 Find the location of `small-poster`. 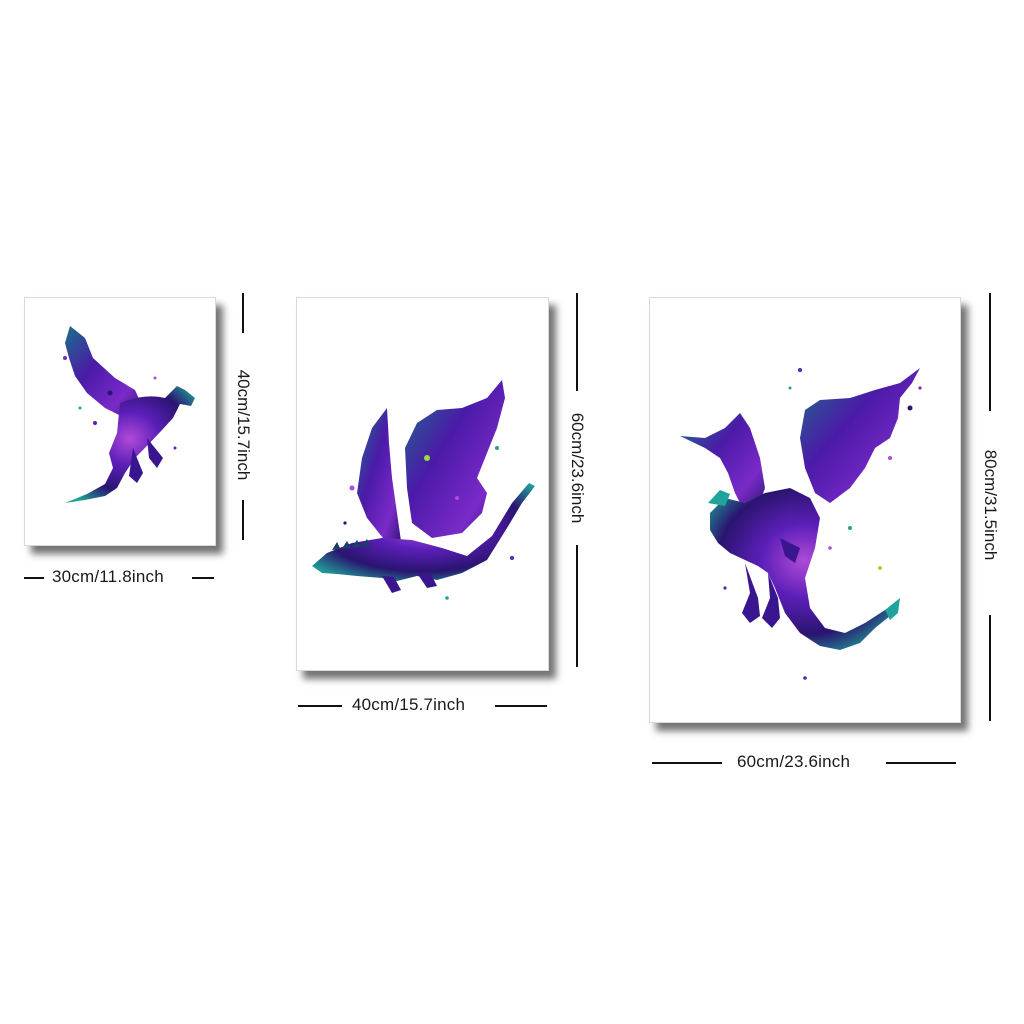

small-poster is located at coordinates (120, 421).